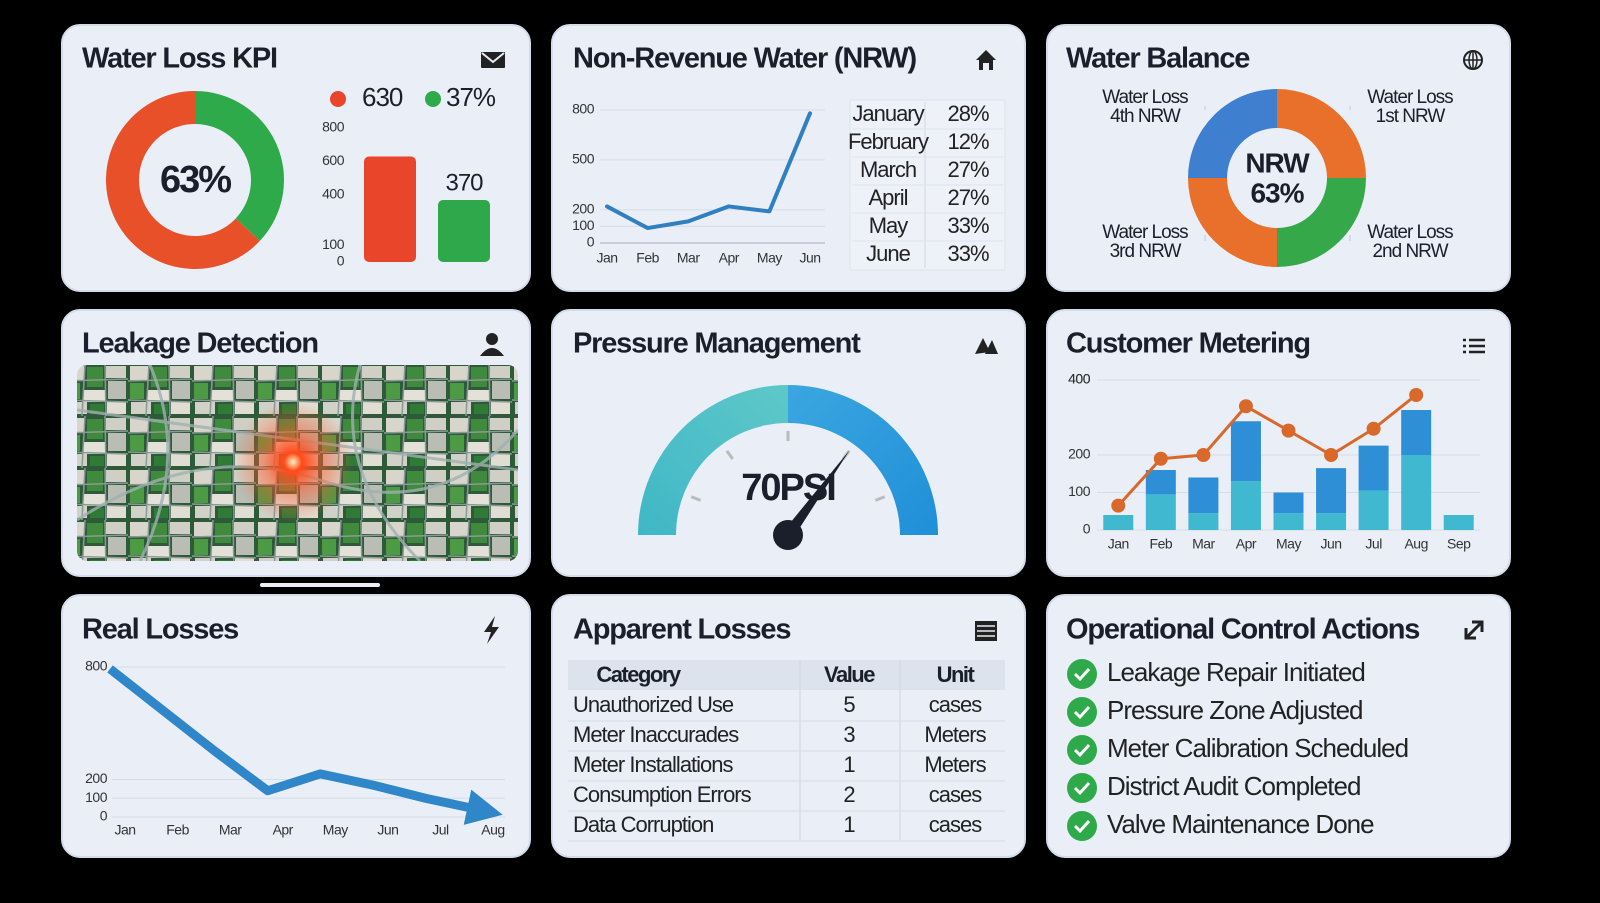  What do you see at coordinates (1240, 824) in the screenshot?
I see `action-item: Valve Maintenance Done` at bounding box center [1240, 824].